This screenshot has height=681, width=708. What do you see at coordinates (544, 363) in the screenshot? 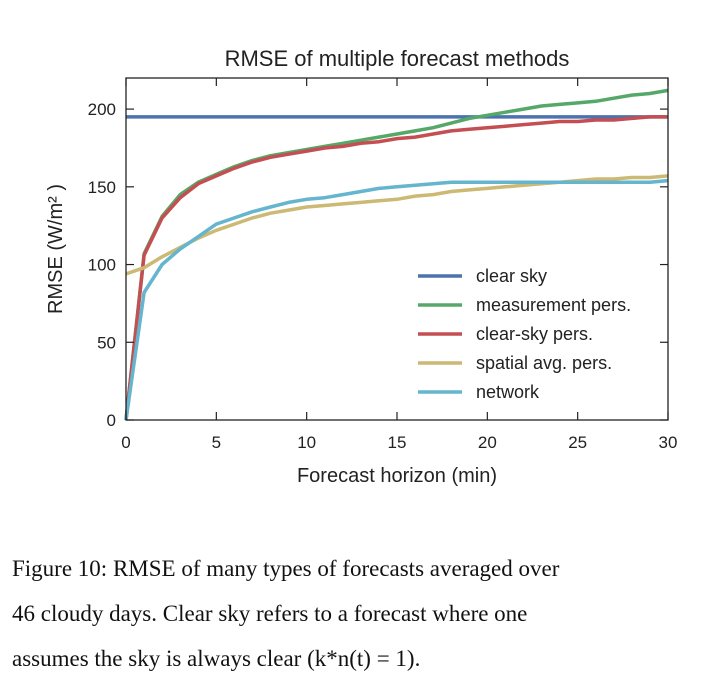
I see `legend-label: spatial avg. pers.` at bounding box center [544, 363].